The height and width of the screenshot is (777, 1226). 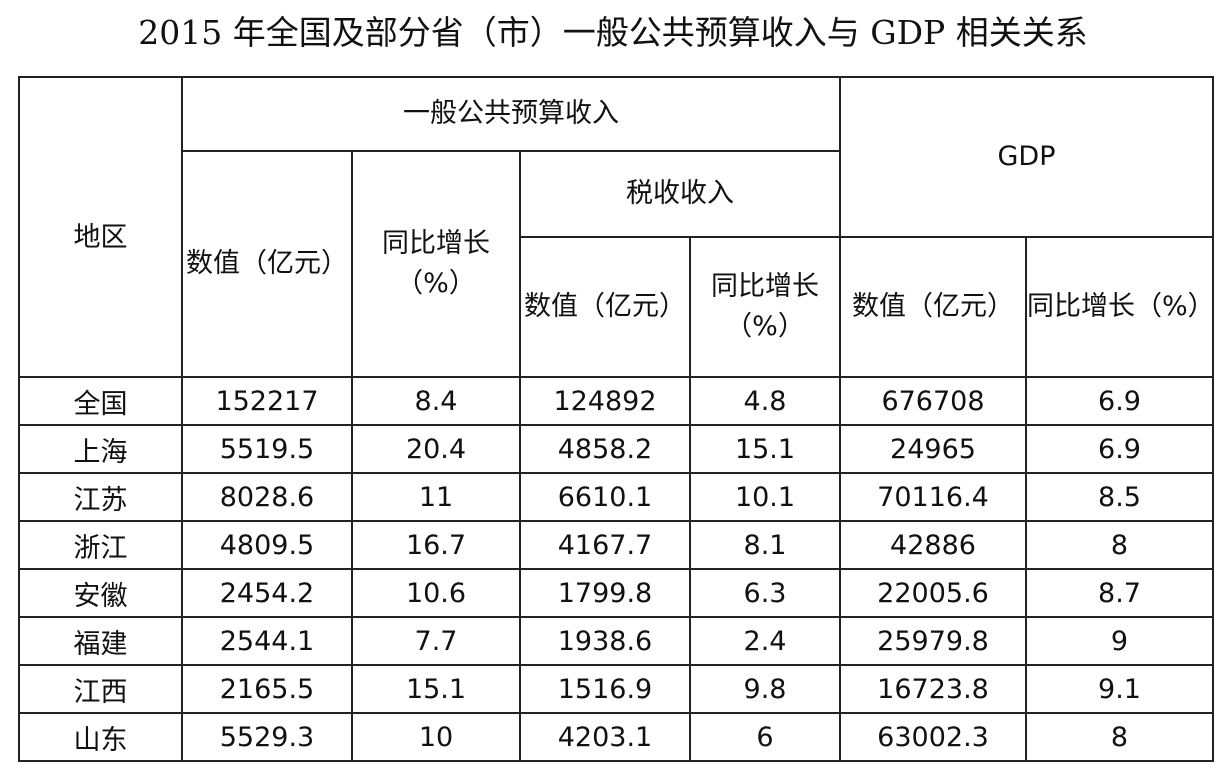 I want to click on tax-growth-cell: 6, so click(x=765, y=737).